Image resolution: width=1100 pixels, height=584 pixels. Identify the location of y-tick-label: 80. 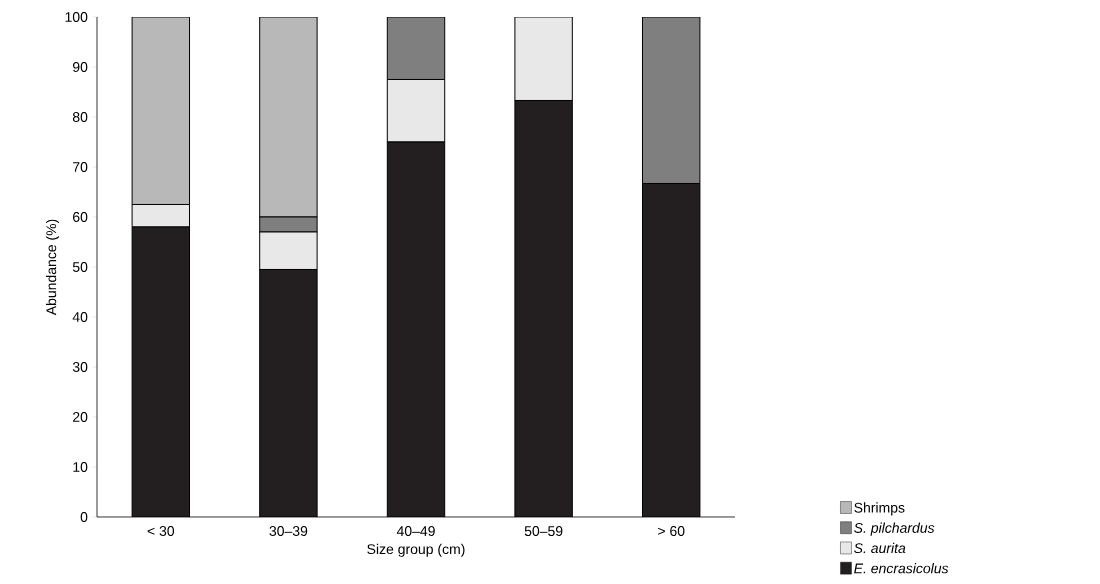
(80, 117).